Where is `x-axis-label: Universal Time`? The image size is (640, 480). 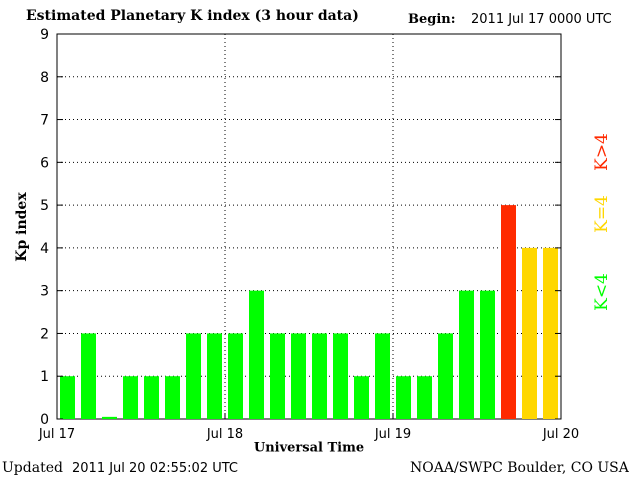 x-axis-label: Universal Time is located at coordinates (309, 448).